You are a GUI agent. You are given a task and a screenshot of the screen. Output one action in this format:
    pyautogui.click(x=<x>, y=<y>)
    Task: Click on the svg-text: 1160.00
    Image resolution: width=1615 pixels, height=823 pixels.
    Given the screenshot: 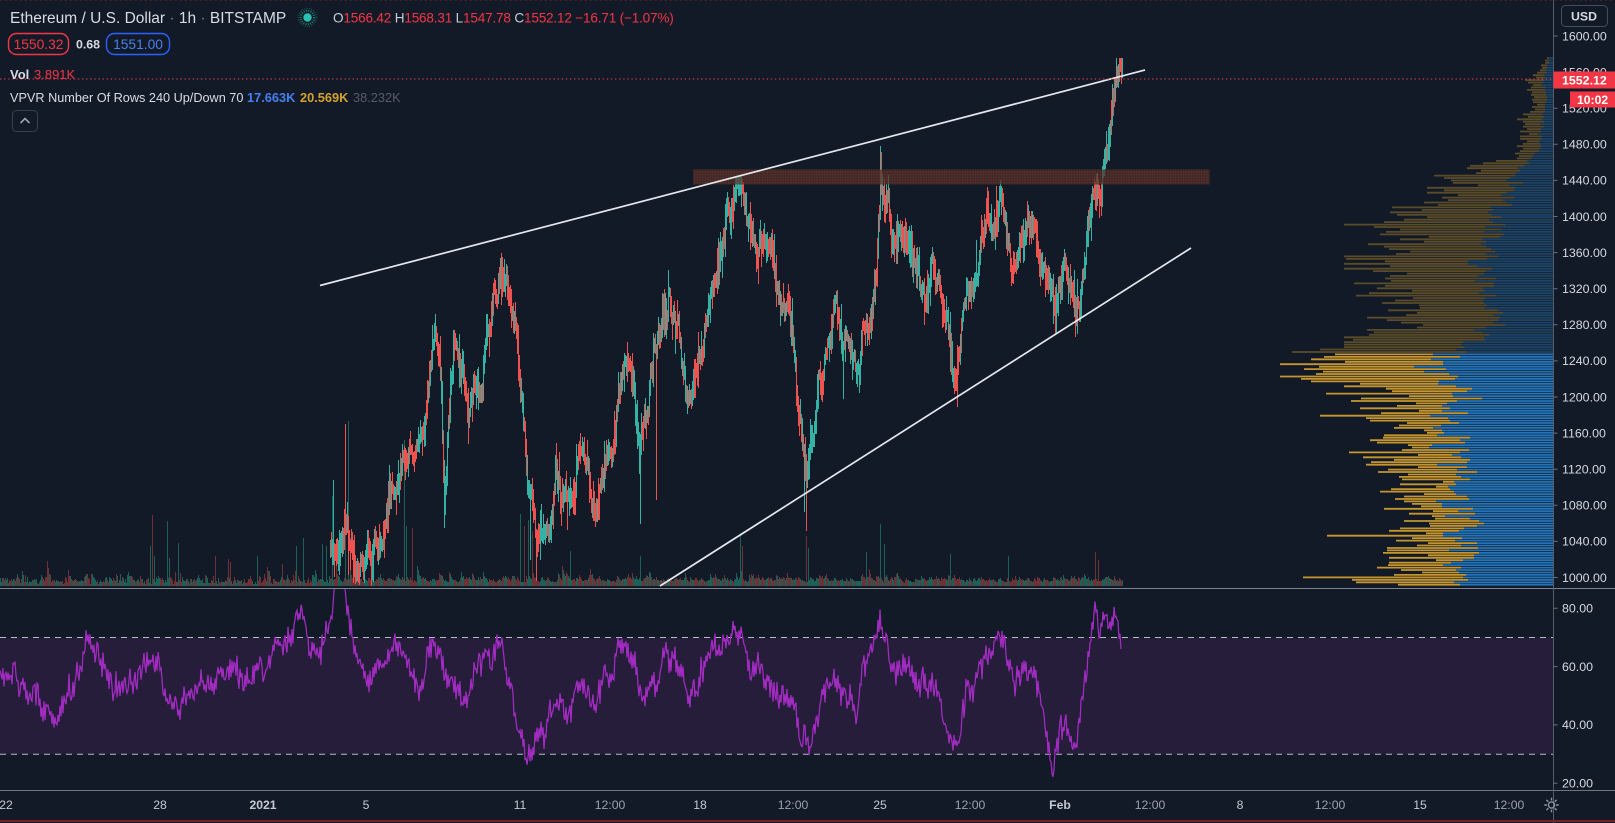 What is the action you would take?
    pyautogui.click(x=1584, y=433)
    